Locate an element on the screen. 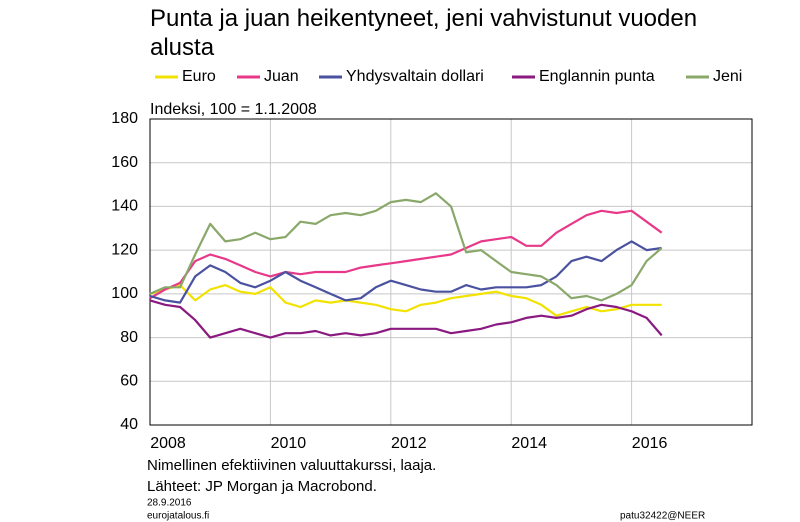 The width and height of the screenshot is (800, 522). legend-label: Euro is located at coordinates (199, 76).